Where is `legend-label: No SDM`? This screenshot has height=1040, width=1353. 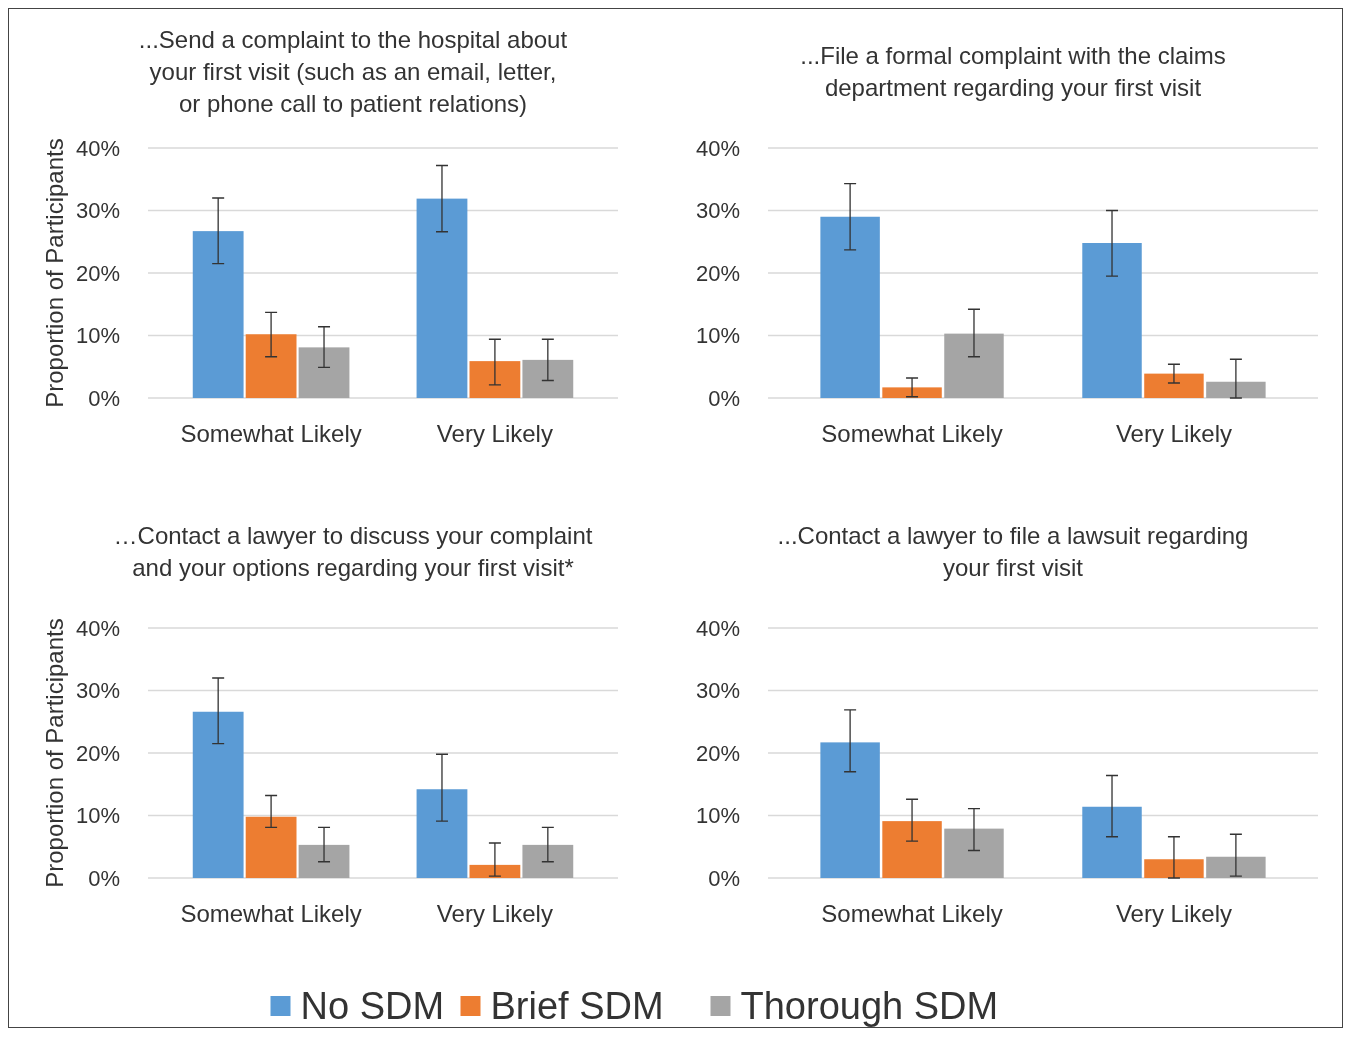
legend-label: No SDM is located at coordinates (372, 1006).